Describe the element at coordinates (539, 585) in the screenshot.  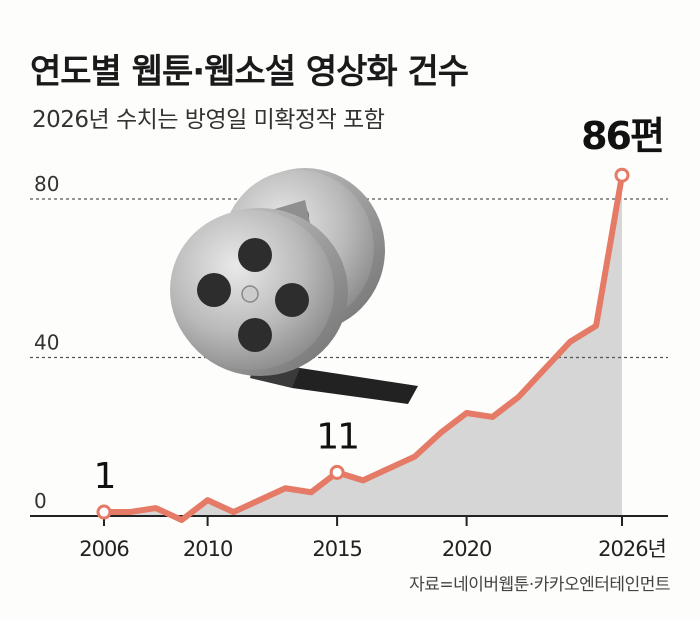
I see `source-note: 자료=네이버웹툰·카카오엔터테인먼트` at that location.